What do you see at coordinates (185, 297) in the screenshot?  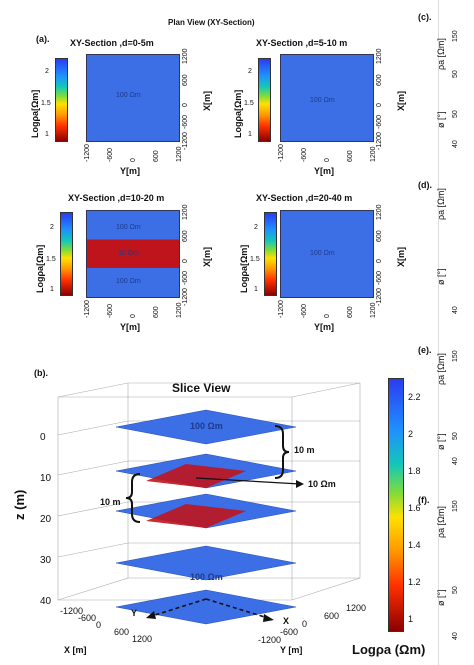 I see `map3-ytick: -1200` at bounding box center [185, 297].